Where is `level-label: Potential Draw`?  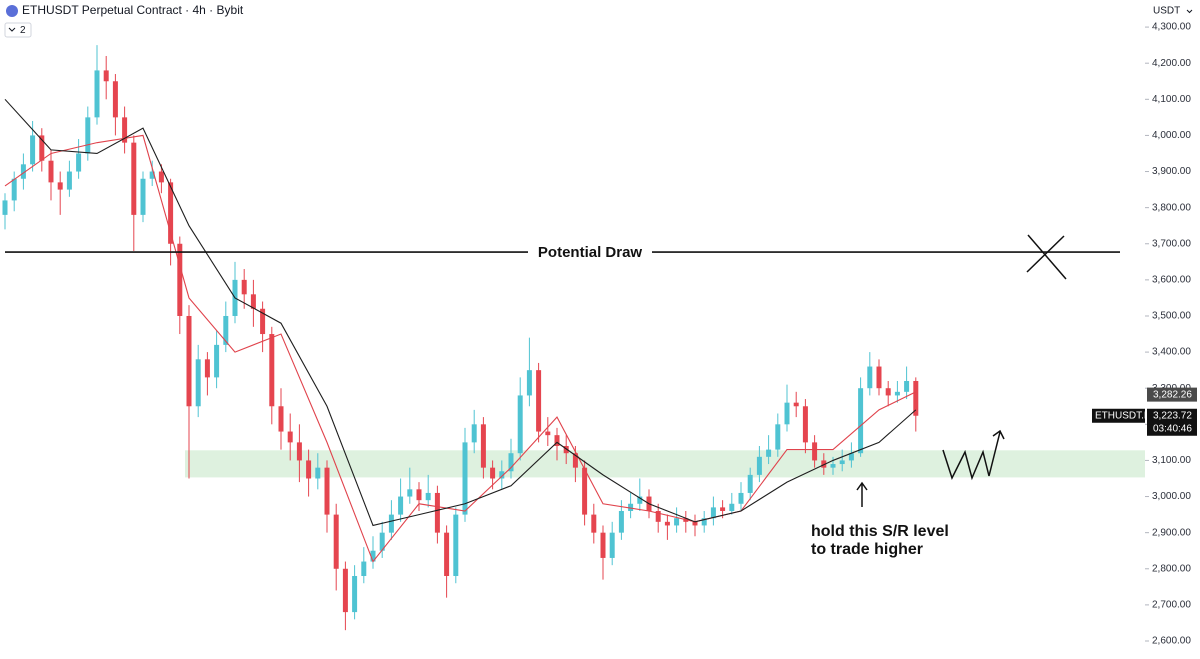
level-label: Potential Draw is located at coordinates (590, 252).